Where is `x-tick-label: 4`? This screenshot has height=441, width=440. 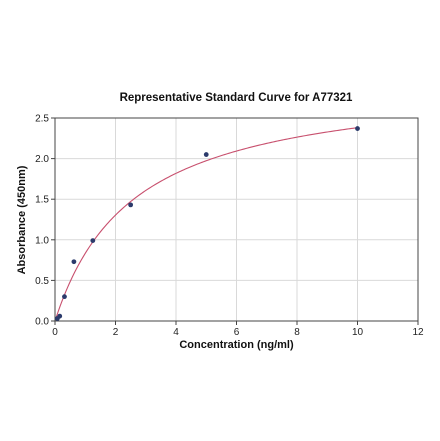 x-tick-label: 4 is located at coordinates (176, 332).